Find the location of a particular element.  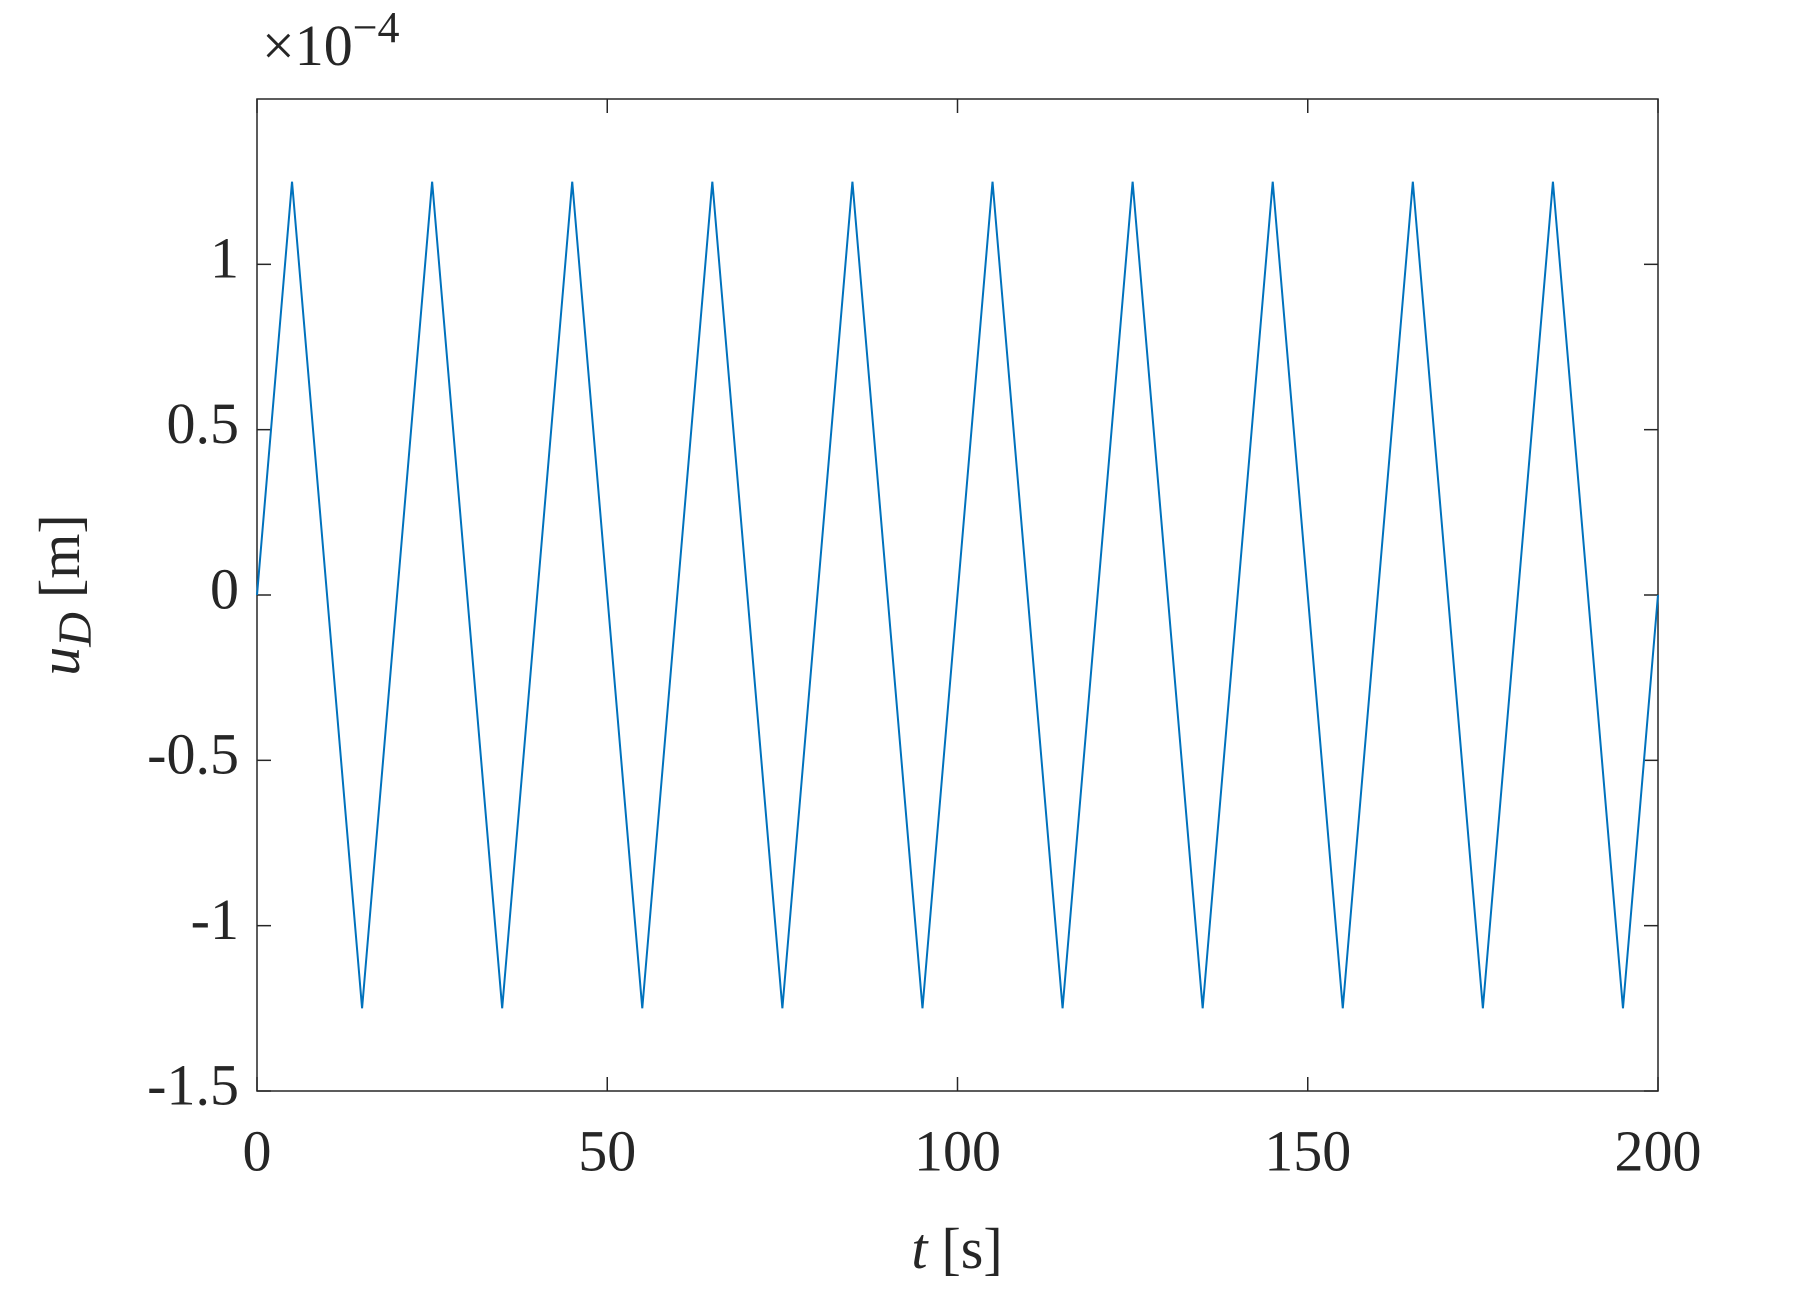

y-tick-label: 0.5 is located at coordinates (203, 423).